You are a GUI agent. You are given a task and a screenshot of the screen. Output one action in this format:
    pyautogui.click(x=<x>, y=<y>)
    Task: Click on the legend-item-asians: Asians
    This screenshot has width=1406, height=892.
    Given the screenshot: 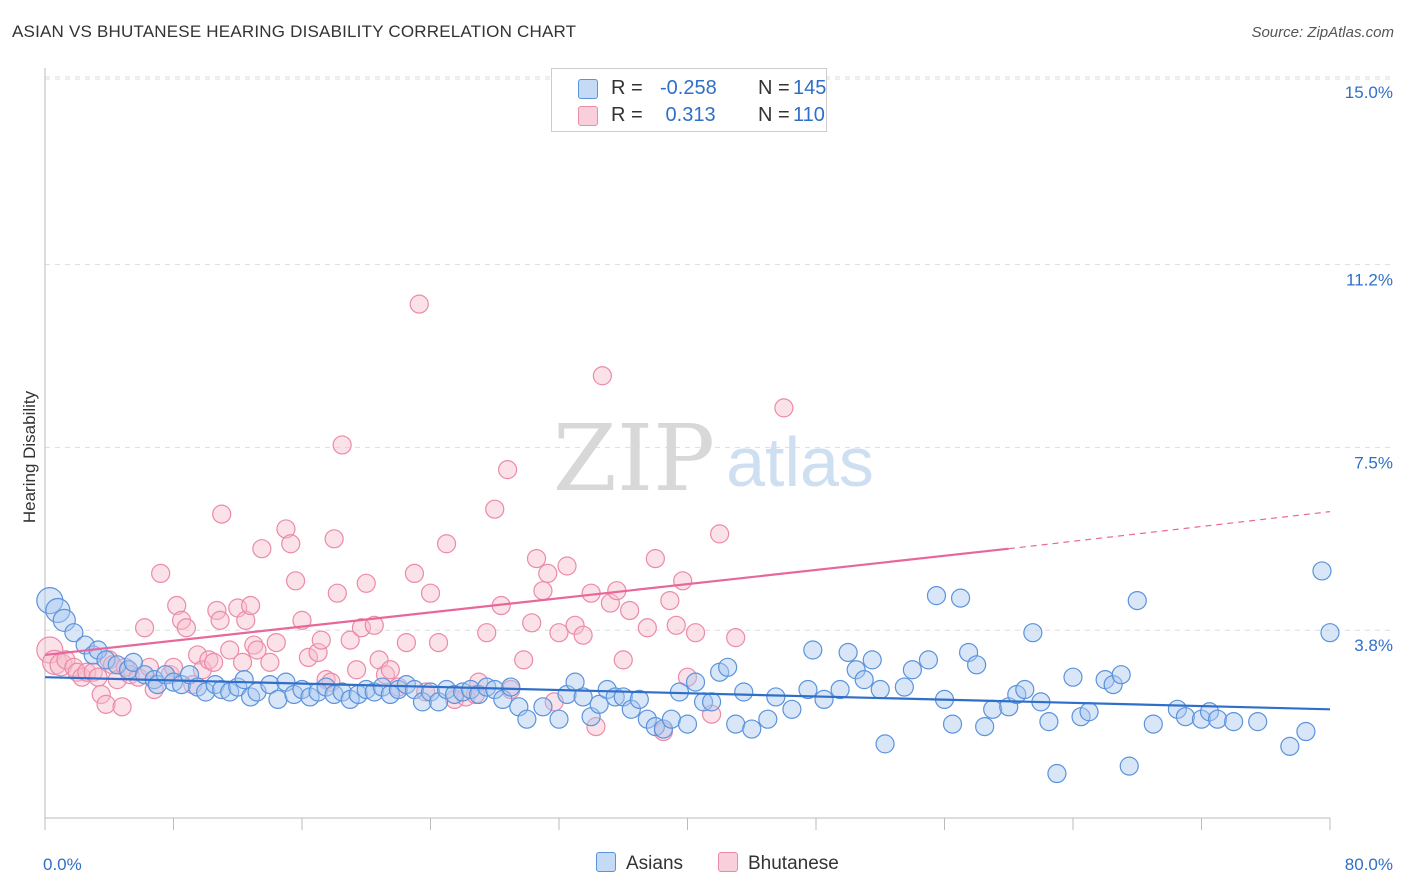 What is the action you would take?
    pyautogui.click(x=639, y=863)
    